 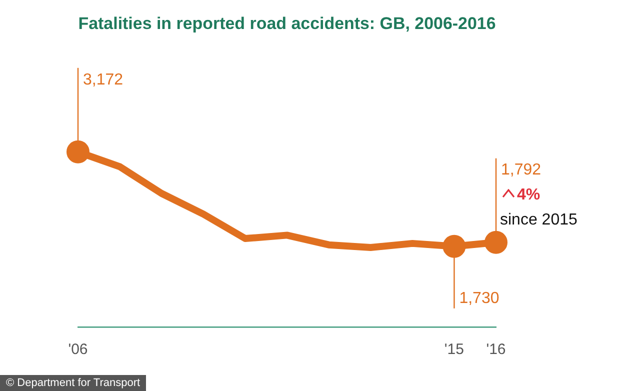 I want to click on x-tick-label: '16, so click(x=496, y=349).